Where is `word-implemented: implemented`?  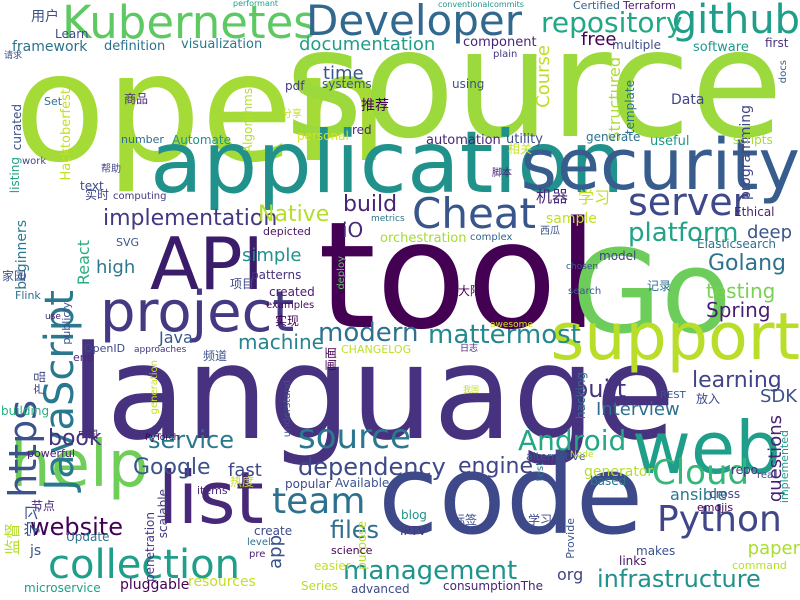
word-implemented: implemented is located at coordinates (784, 467).